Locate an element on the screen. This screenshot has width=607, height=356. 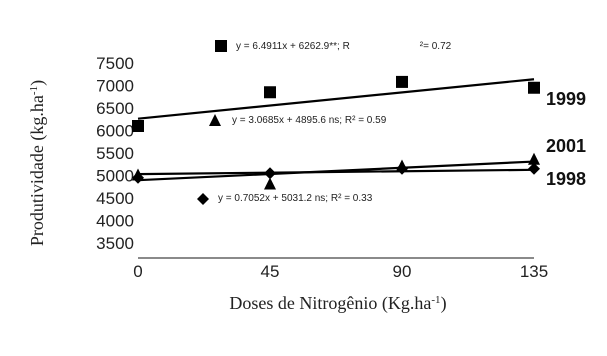
y-tick-label: 6000 is located at coordinates (115, 131).